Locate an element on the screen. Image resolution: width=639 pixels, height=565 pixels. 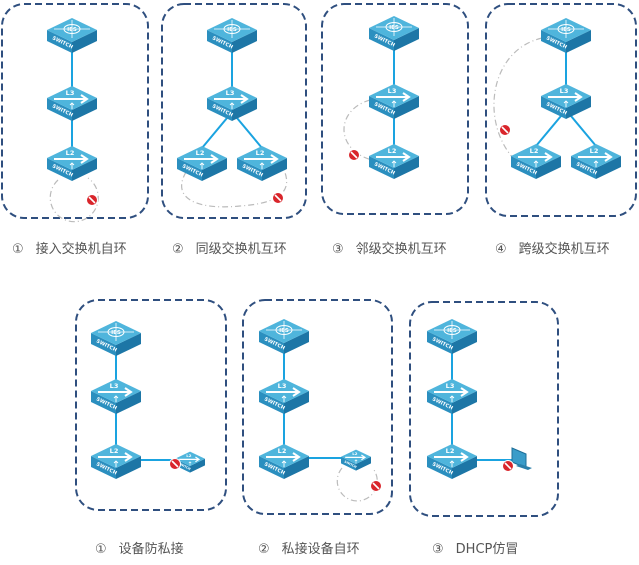
caption-private-device-self-loop: ② 私接设备自环 is located at coordinates (309, 549).